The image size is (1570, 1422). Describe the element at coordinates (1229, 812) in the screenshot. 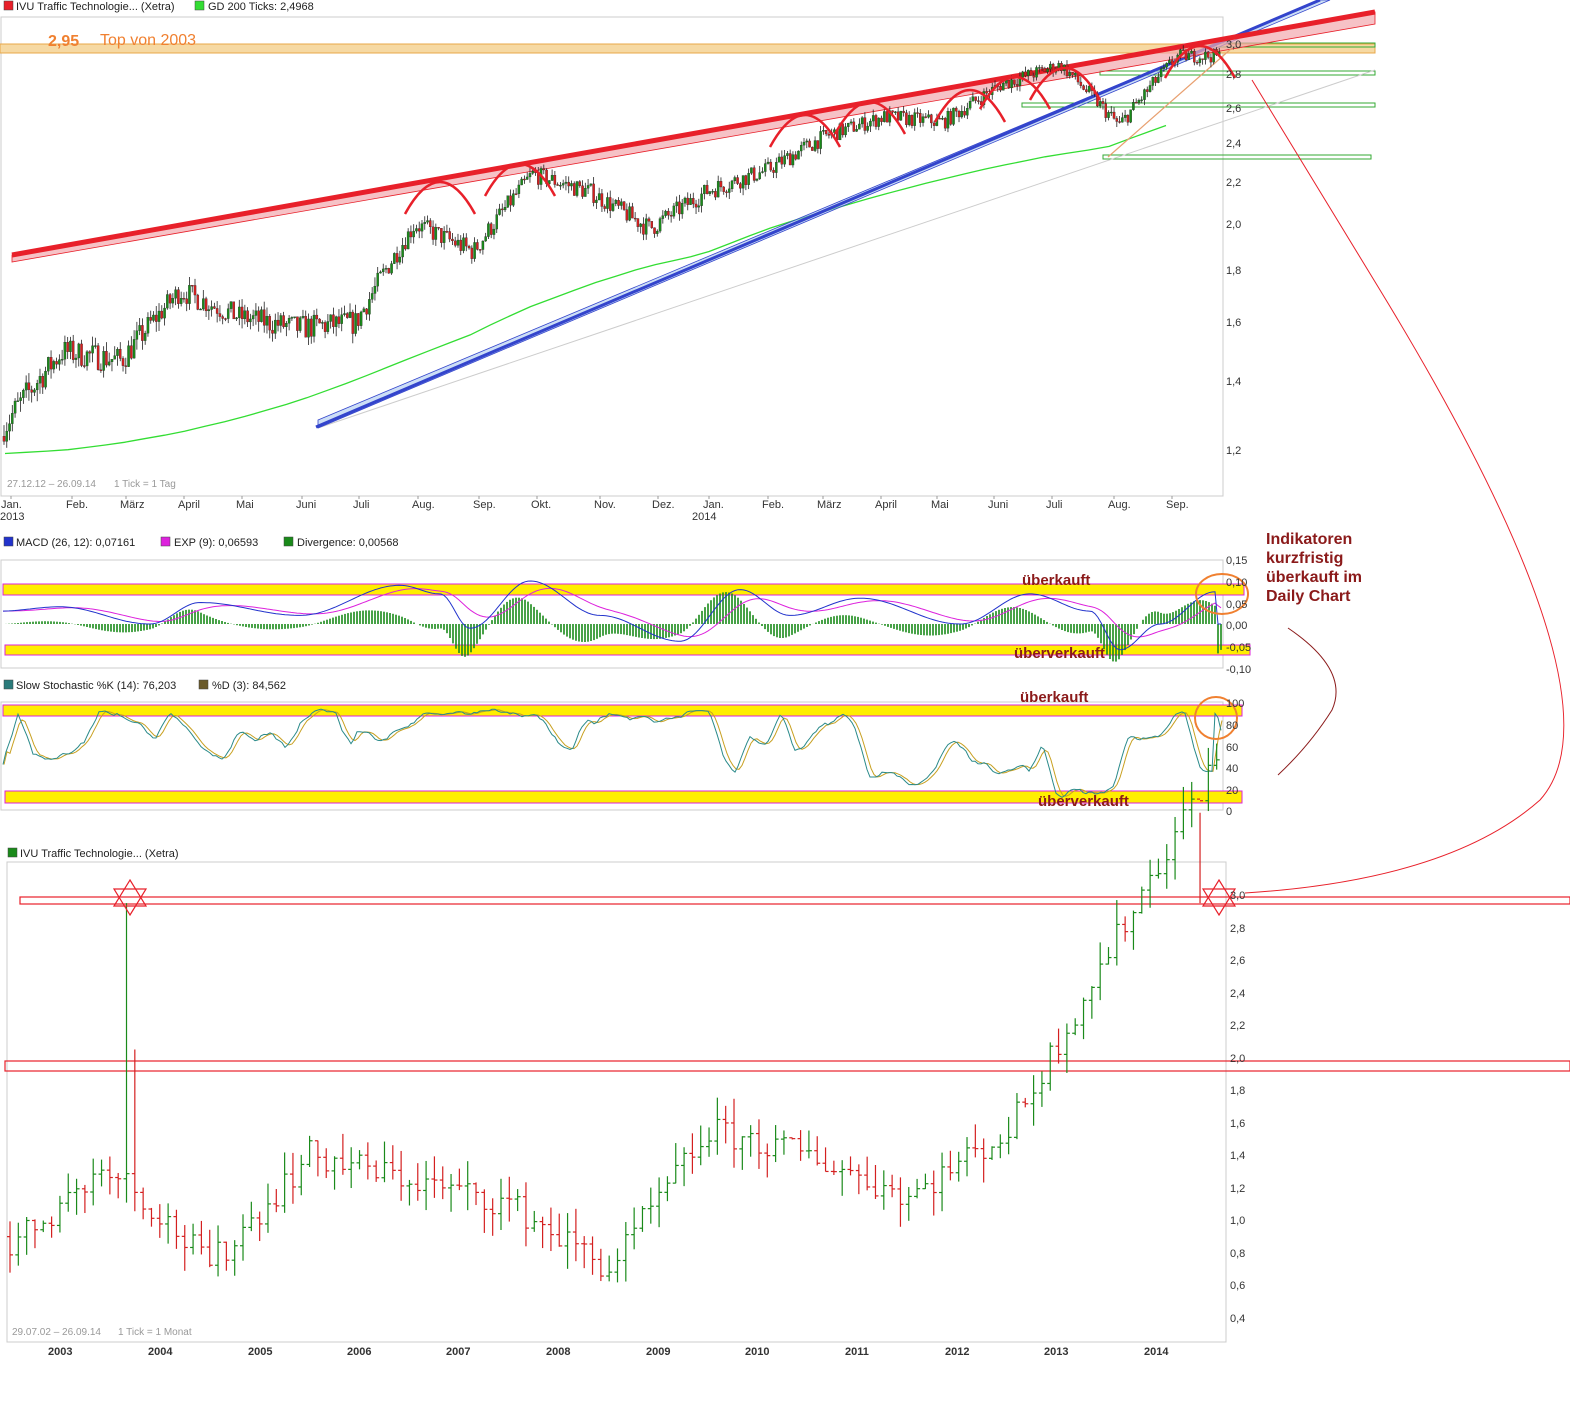

I see `y-tick: 0` at that location.